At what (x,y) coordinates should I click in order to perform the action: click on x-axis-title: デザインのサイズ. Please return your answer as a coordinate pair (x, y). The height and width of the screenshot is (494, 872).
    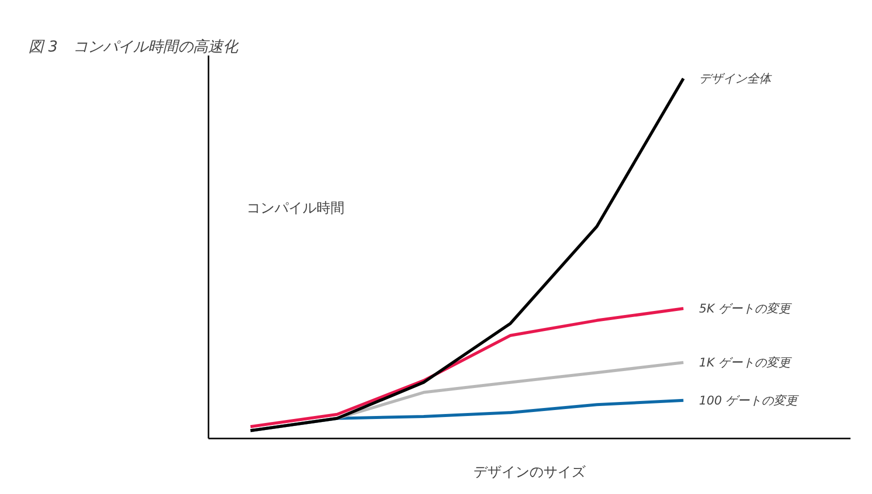
    Looking at the image, I should click on (530, 472).